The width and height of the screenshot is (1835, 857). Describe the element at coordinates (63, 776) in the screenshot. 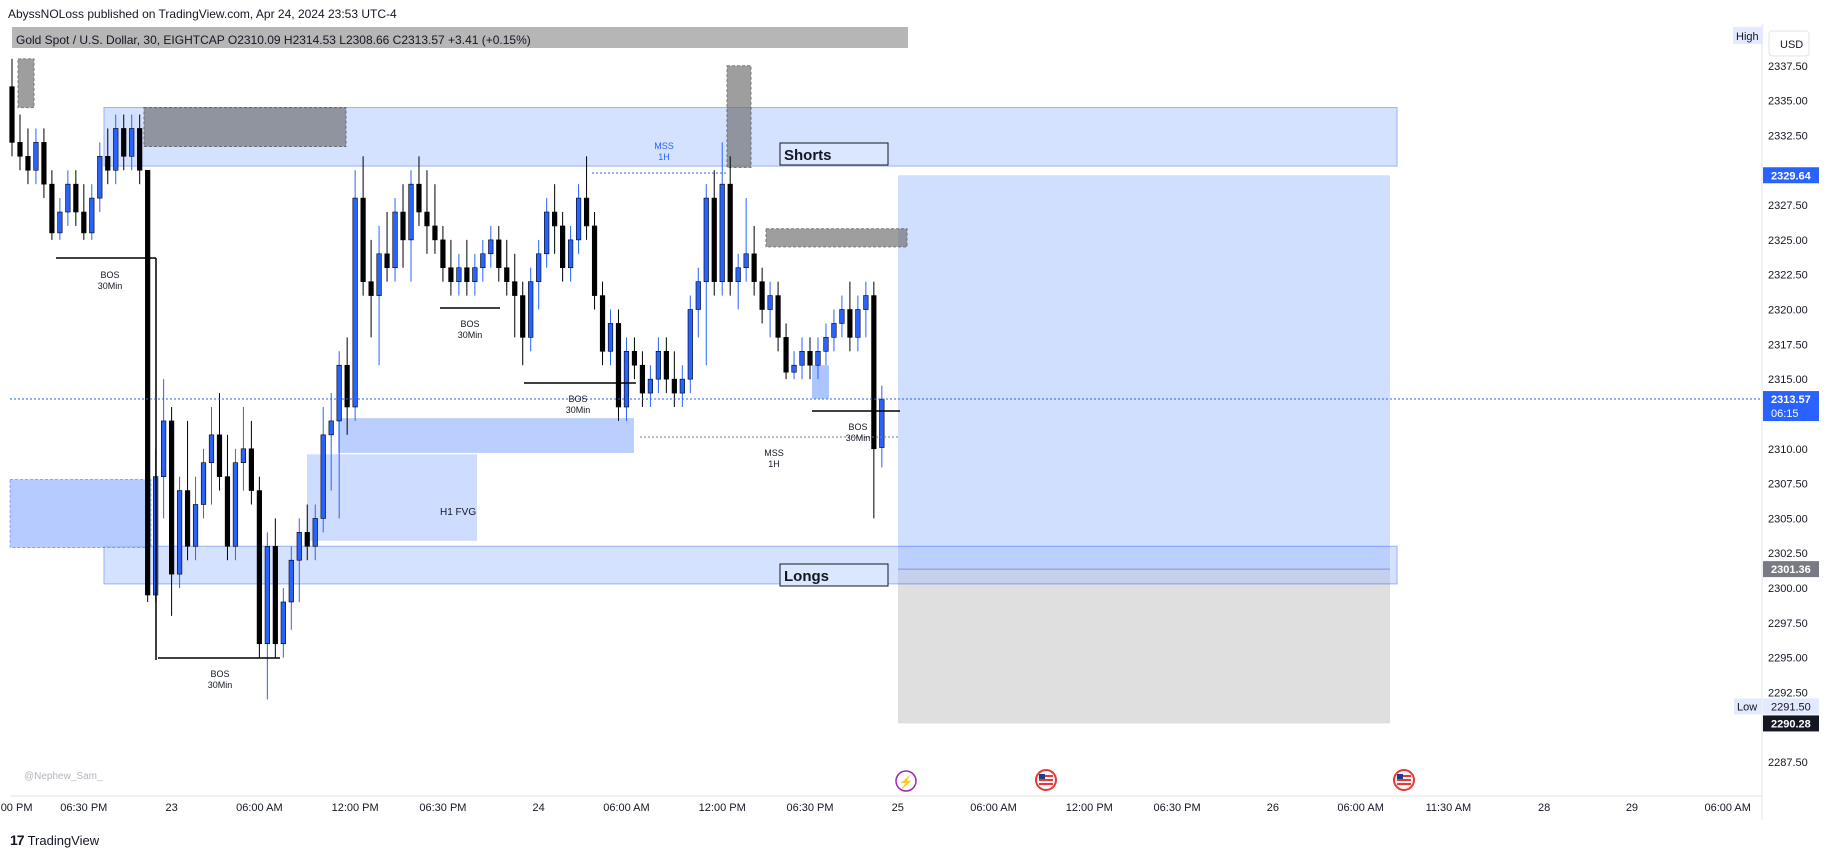

I see `watermark: @Nephew_Sam_` at that location.